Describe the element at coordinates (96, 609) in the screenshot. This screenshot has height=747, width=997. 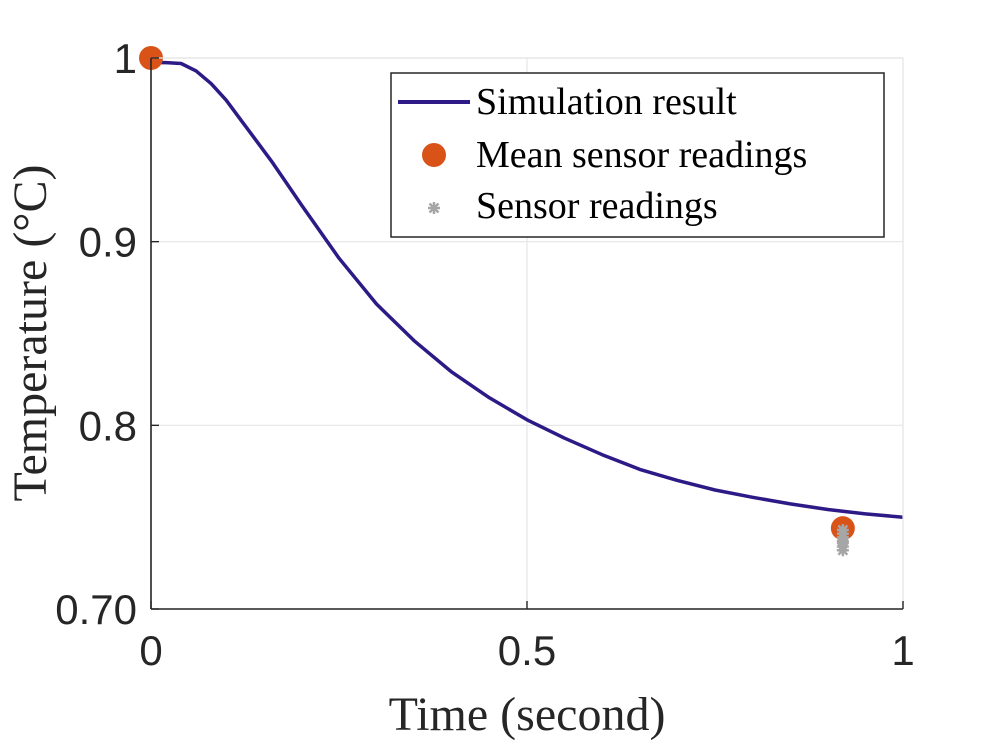
I see `y-tick-label-0: 0.70` at that location.